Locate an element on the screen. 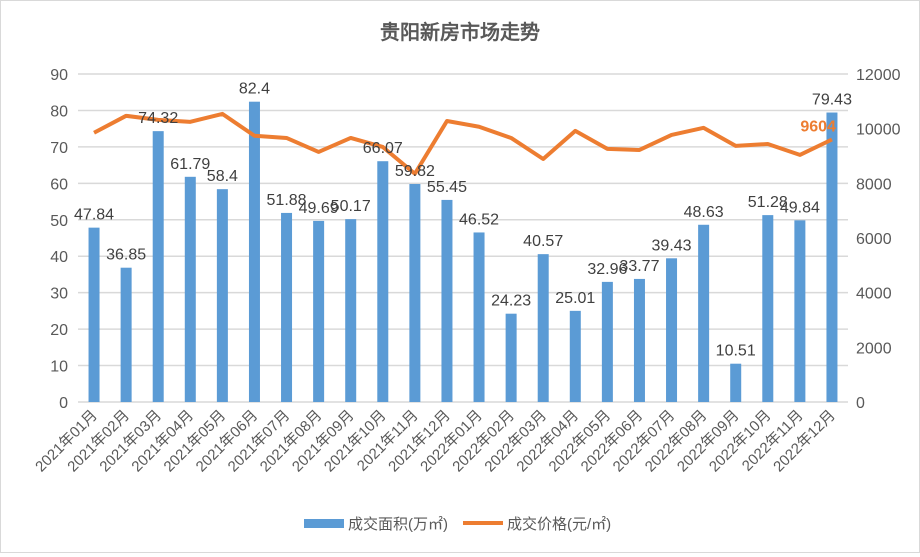 Image resolution: width=920 pixels, height=557 pixels. bar-data-label: 10.51 is located at coordinates (736, 351).